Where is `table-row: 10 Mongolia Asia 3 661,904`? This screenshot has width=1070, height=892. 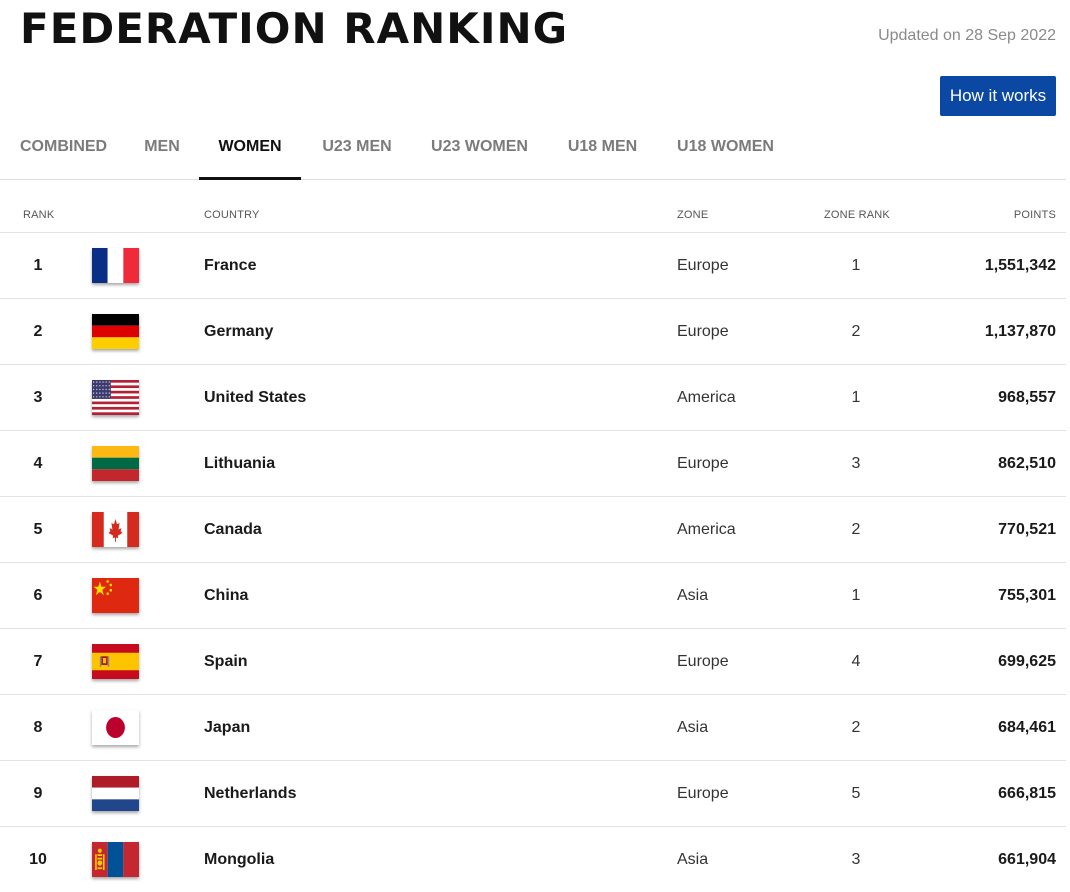
table-row: 10 Mongolia Asia 3 661,904 is located at coordinates (533, 859).